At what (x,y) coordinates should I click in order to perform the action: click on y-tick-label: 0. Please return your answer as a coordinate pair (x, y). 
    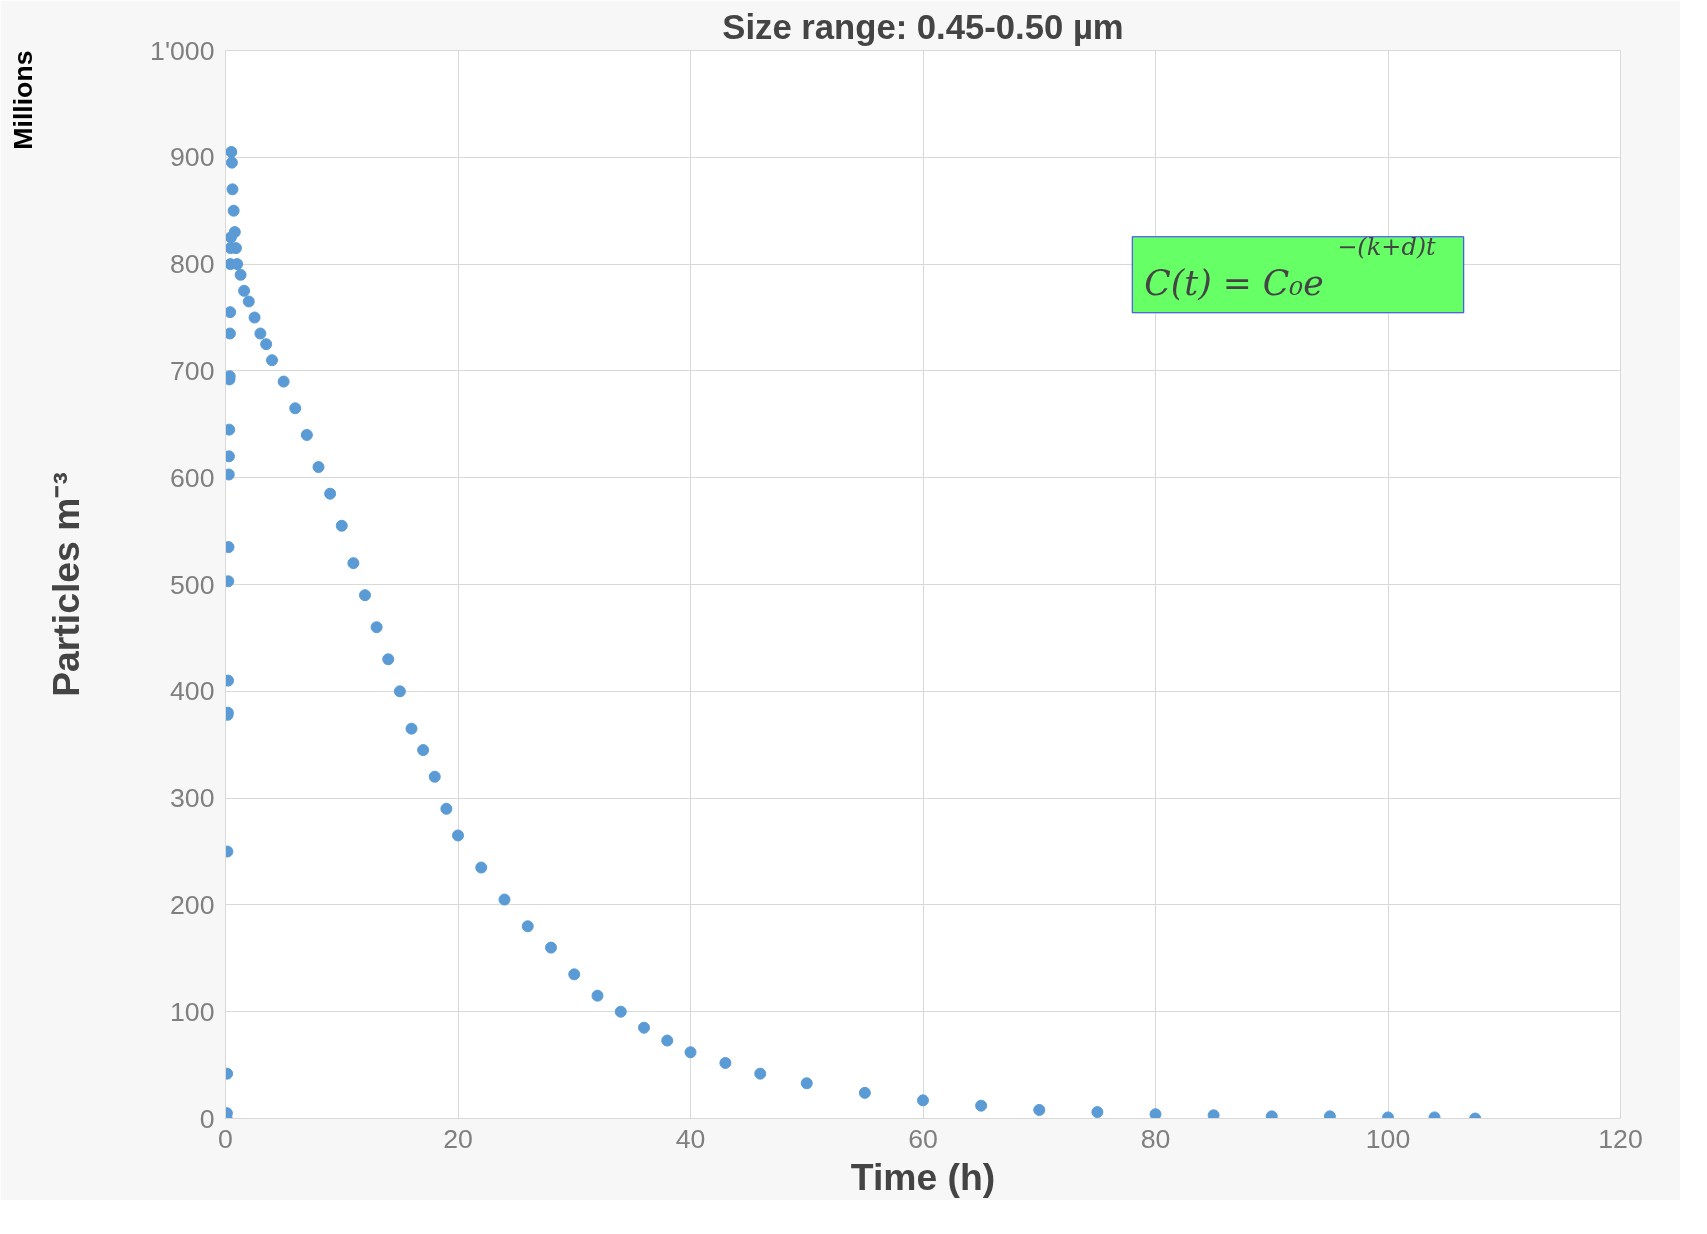
    Looking at the image, I should click on (207, 1118).